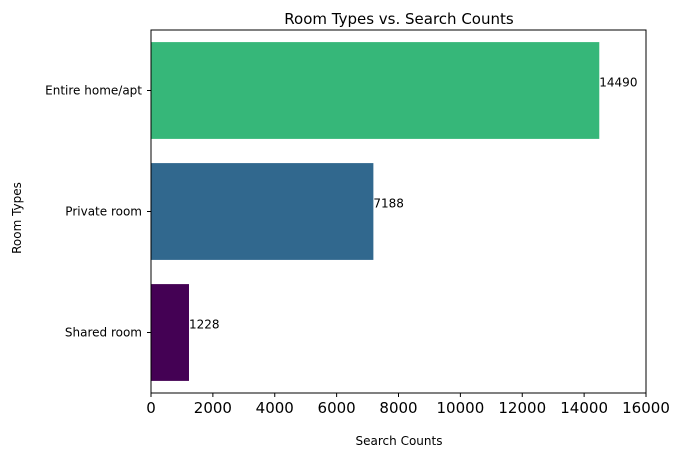 The width and height of the screenshot is (683, 459). Describe the element at coordinates (275, 408) in the screenshot. I see `x-tick-label: 4000` at that location.